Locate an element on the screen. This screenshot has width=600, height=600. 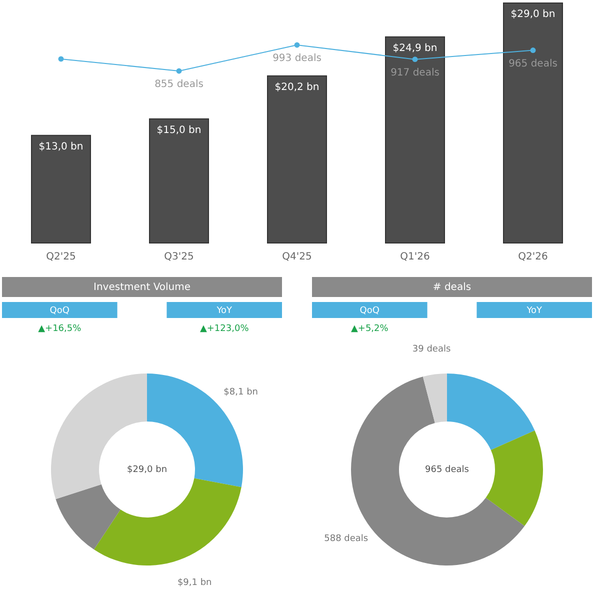
data-label: 965 deals is located at coordinates (533, 64).